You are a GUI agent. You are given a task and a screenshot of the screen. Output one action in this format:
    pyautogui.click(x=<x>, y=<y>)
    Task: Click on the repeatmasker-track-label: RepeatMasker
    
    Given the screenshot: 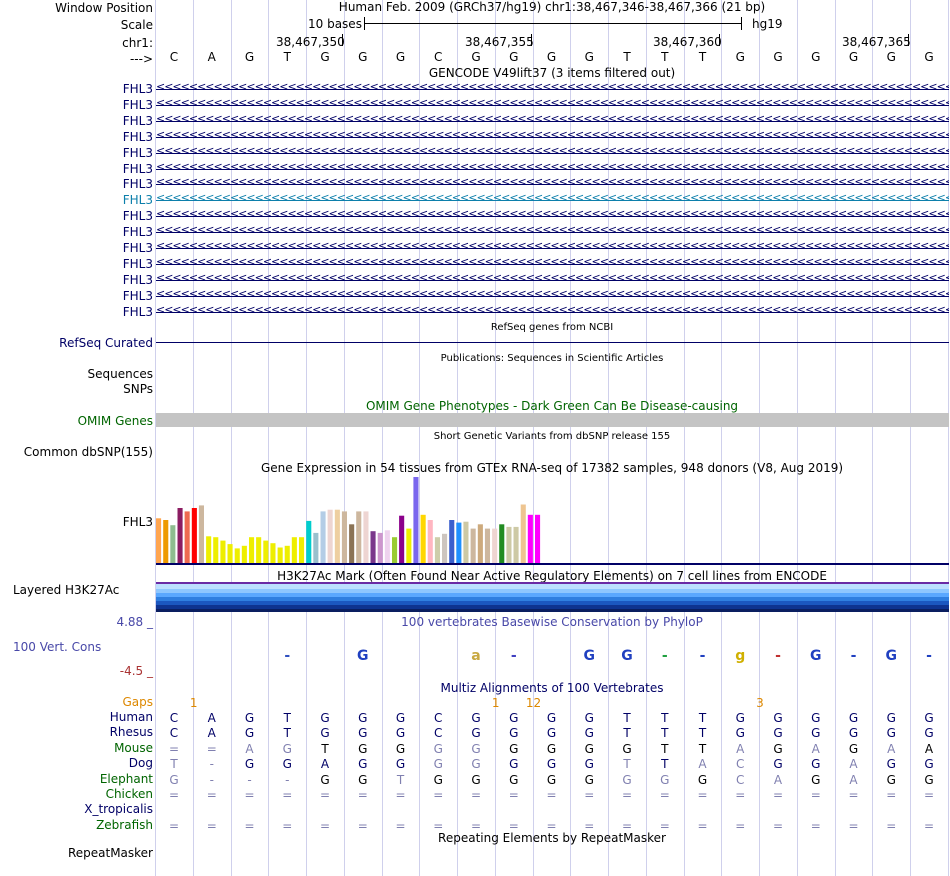 What is the action you would take?
    pyautogui.click(x=110, y=853)
    